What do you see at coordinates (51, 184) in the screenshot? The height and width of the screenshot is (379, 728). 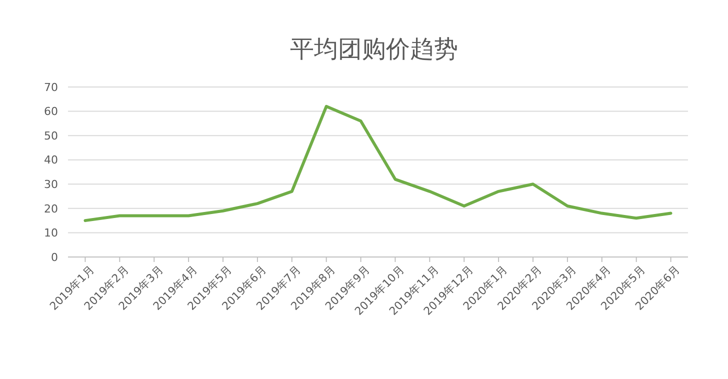 I see `y-tick-label: 30` at bounding box center [51, 184].